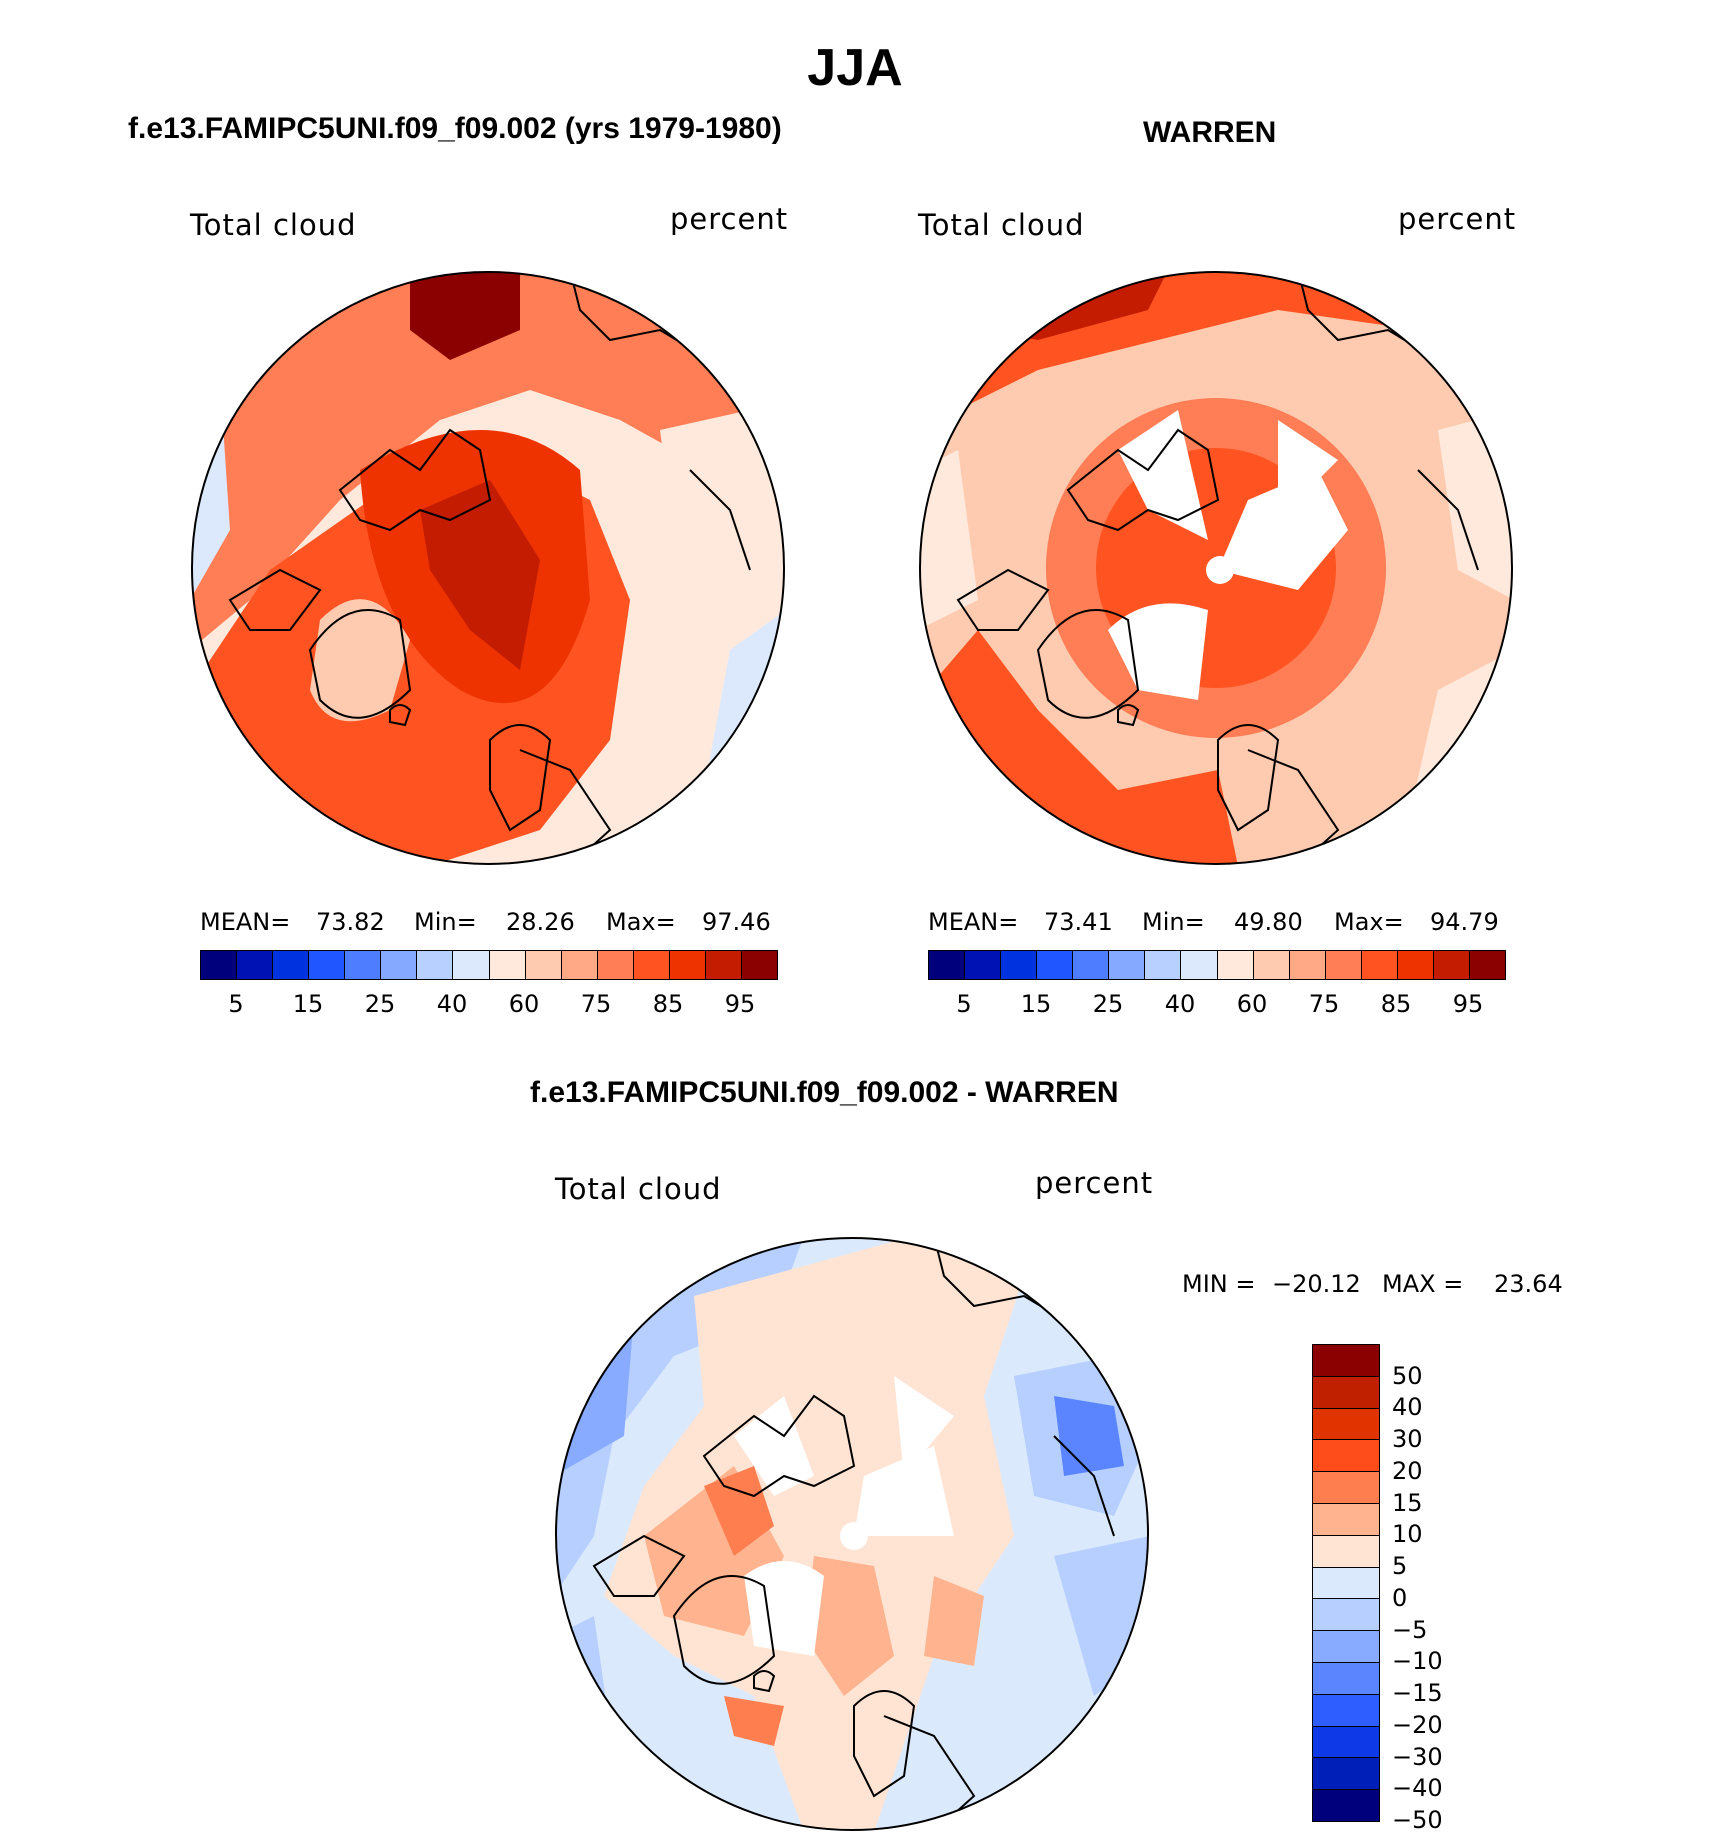  Describe the element at coordinates (1268, 922) in the screenshot. I see `right-min-value: 49.80` at that location.